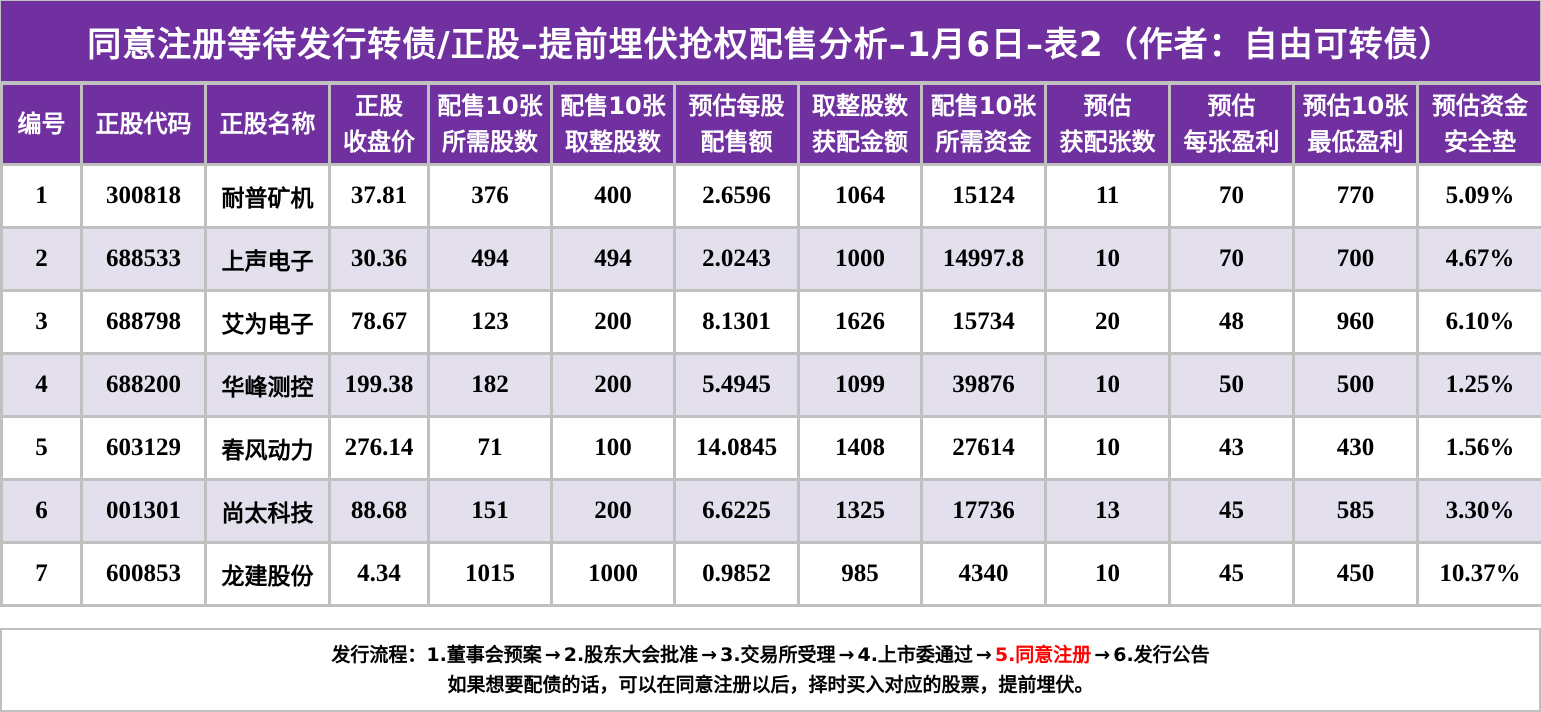 The image size is (1541, 712). I want to click on cell-stock-name: 尚太科技, so click(267, 511).